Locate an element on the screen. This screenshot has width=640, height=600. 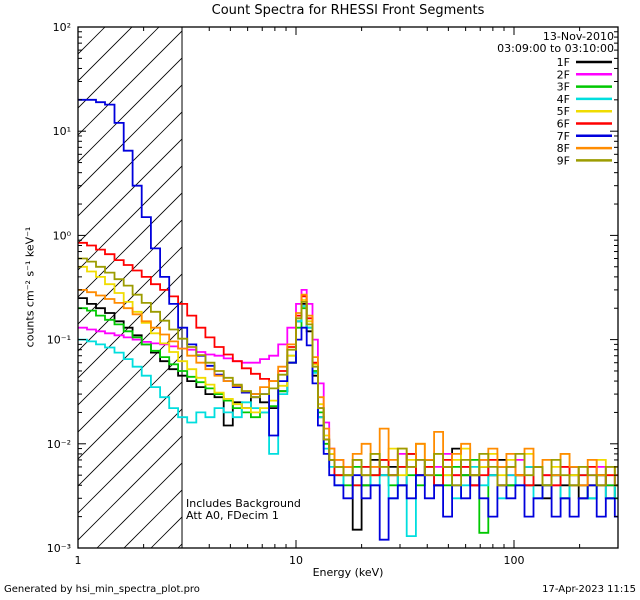
generator-credit: Generated by hsi_min_spectra_plot.pro is located at coordinates (102, 589).